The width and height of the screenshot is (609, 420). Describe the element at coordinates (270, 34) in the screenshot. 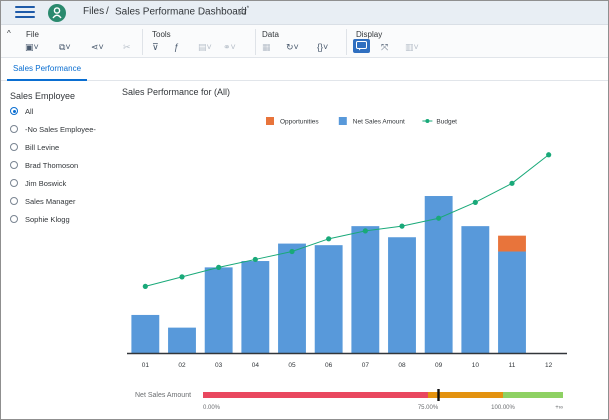

I see `toolbar-group-data: Data` at that location.